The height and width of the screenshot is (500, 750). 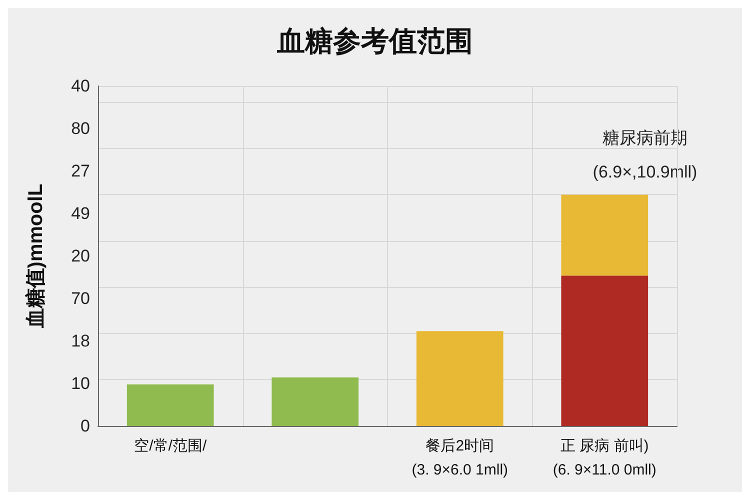 I want to click on text: 80, so click(x=80, y=128).